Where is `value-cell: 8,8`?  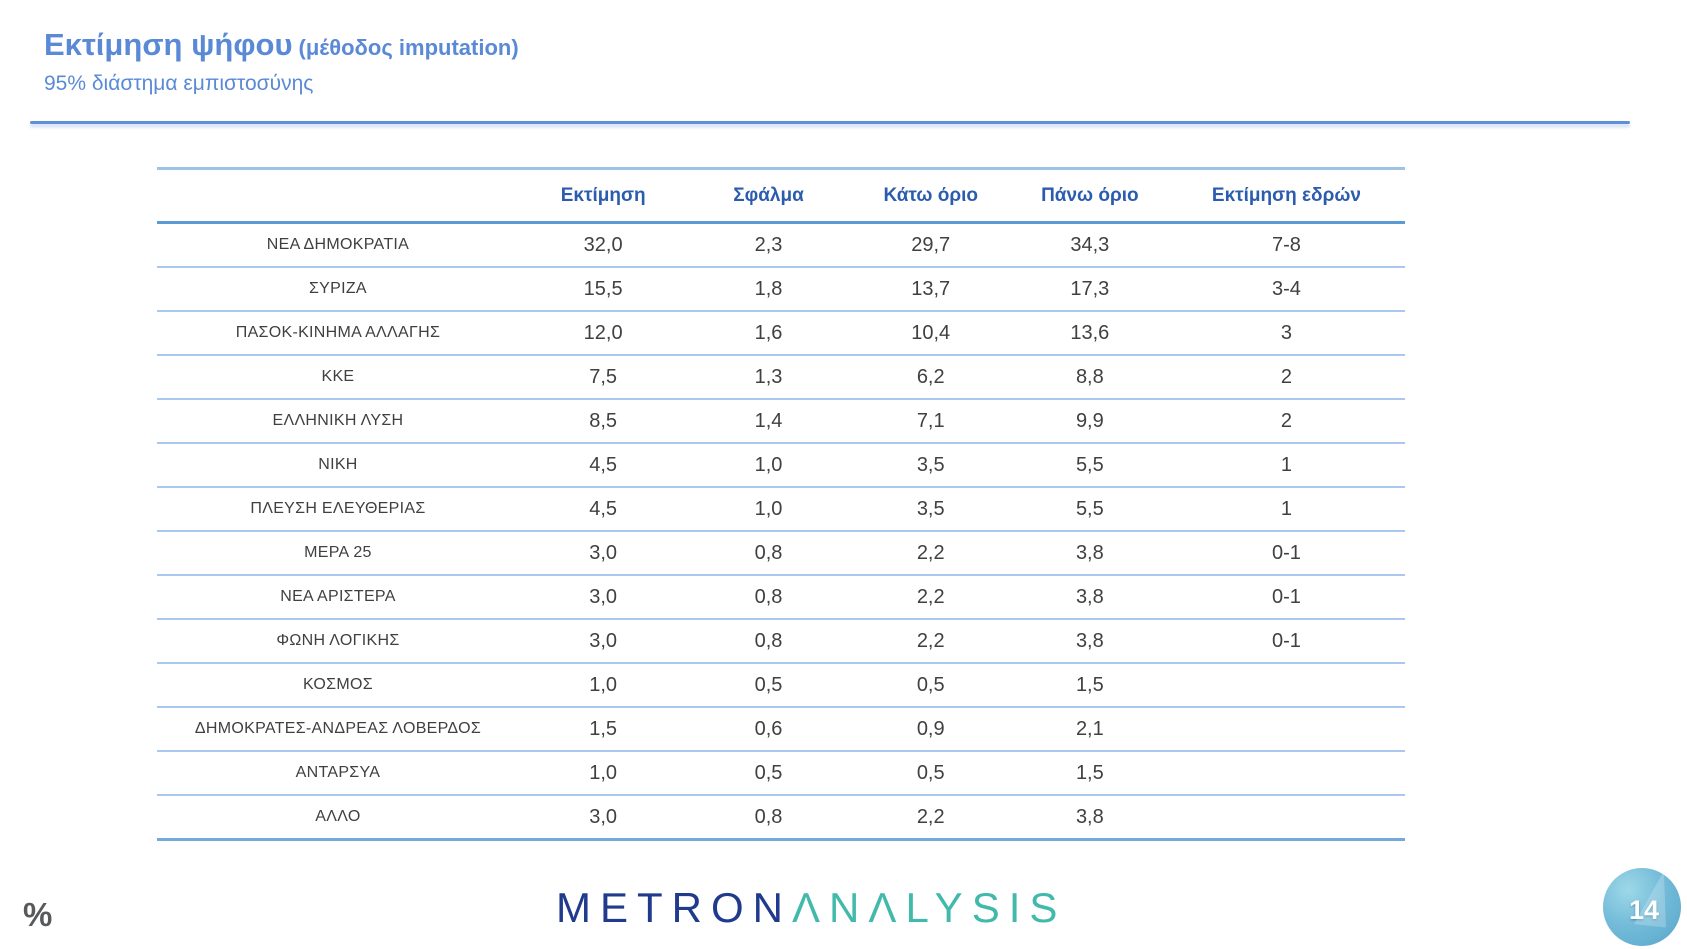
value-cell: 8,8 is located at coordinates (1089, 377).